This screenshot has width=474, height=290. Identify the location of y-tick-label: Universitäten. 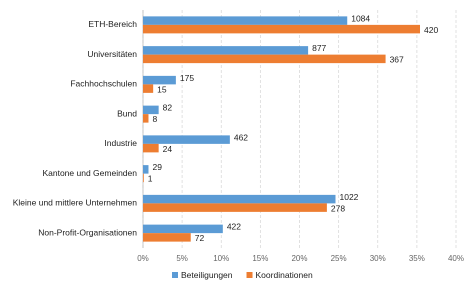
(112, 54).